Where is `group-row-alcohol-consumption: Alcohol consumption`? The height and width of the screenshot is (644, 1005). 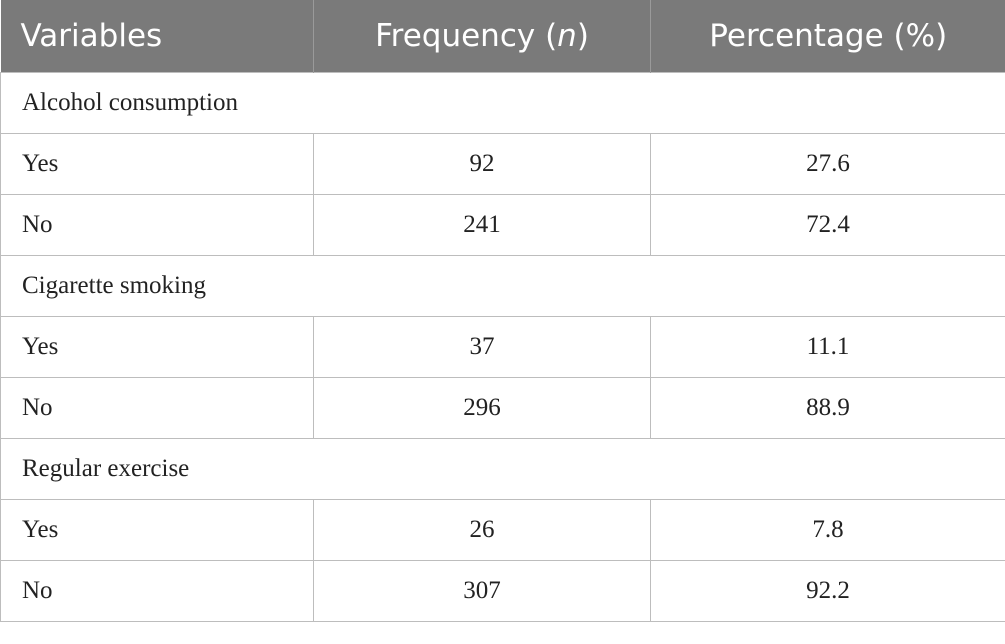
group-row-alcohol-consumption: Alcohol consumption is located at coordinates (502, 102).